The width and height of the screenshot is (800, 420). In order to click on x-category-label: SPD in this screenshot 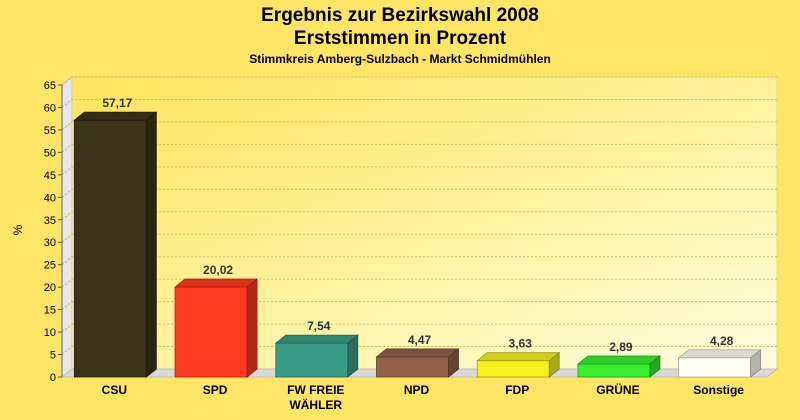, I will do `click(215, 390)`.